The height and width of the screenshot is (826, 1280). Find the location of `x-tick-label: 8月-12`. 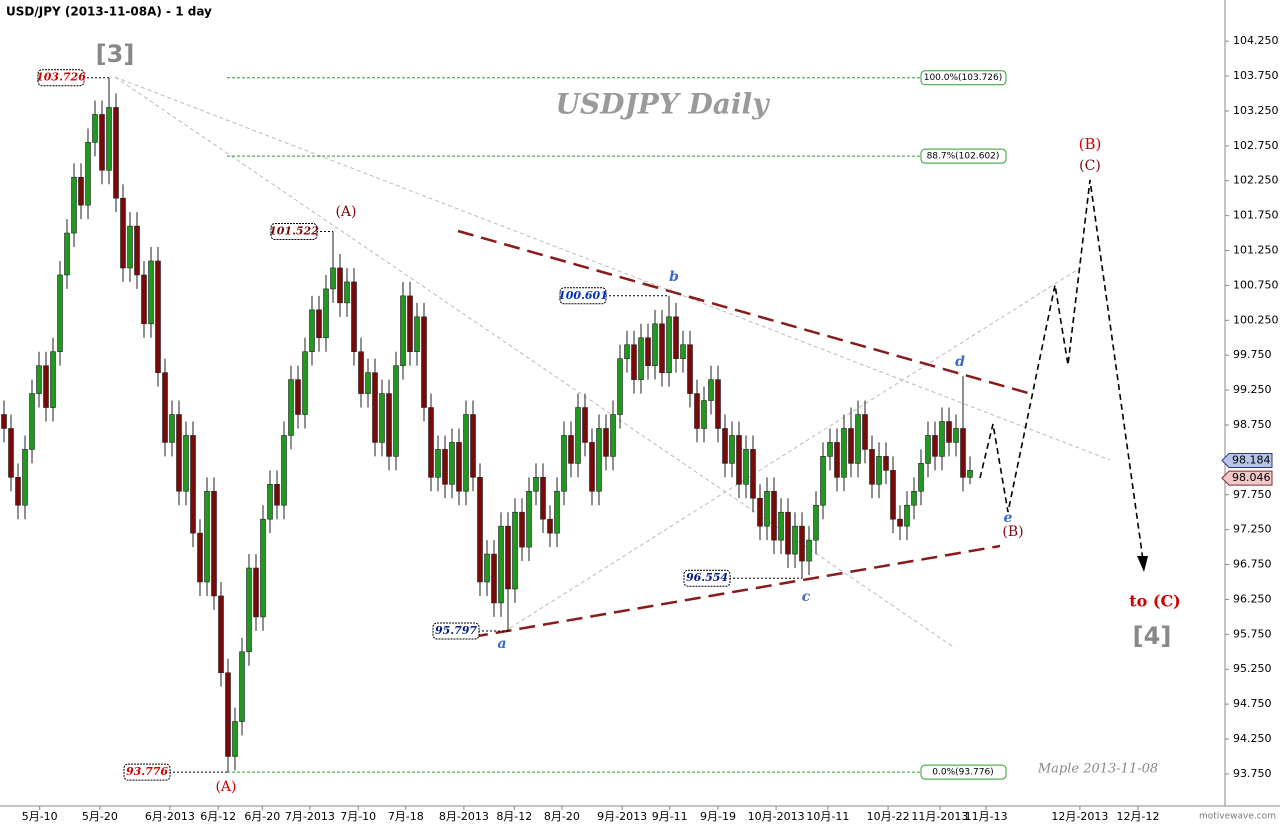

x-tick-label: 8月-12 is located at coordinates (514, 816).